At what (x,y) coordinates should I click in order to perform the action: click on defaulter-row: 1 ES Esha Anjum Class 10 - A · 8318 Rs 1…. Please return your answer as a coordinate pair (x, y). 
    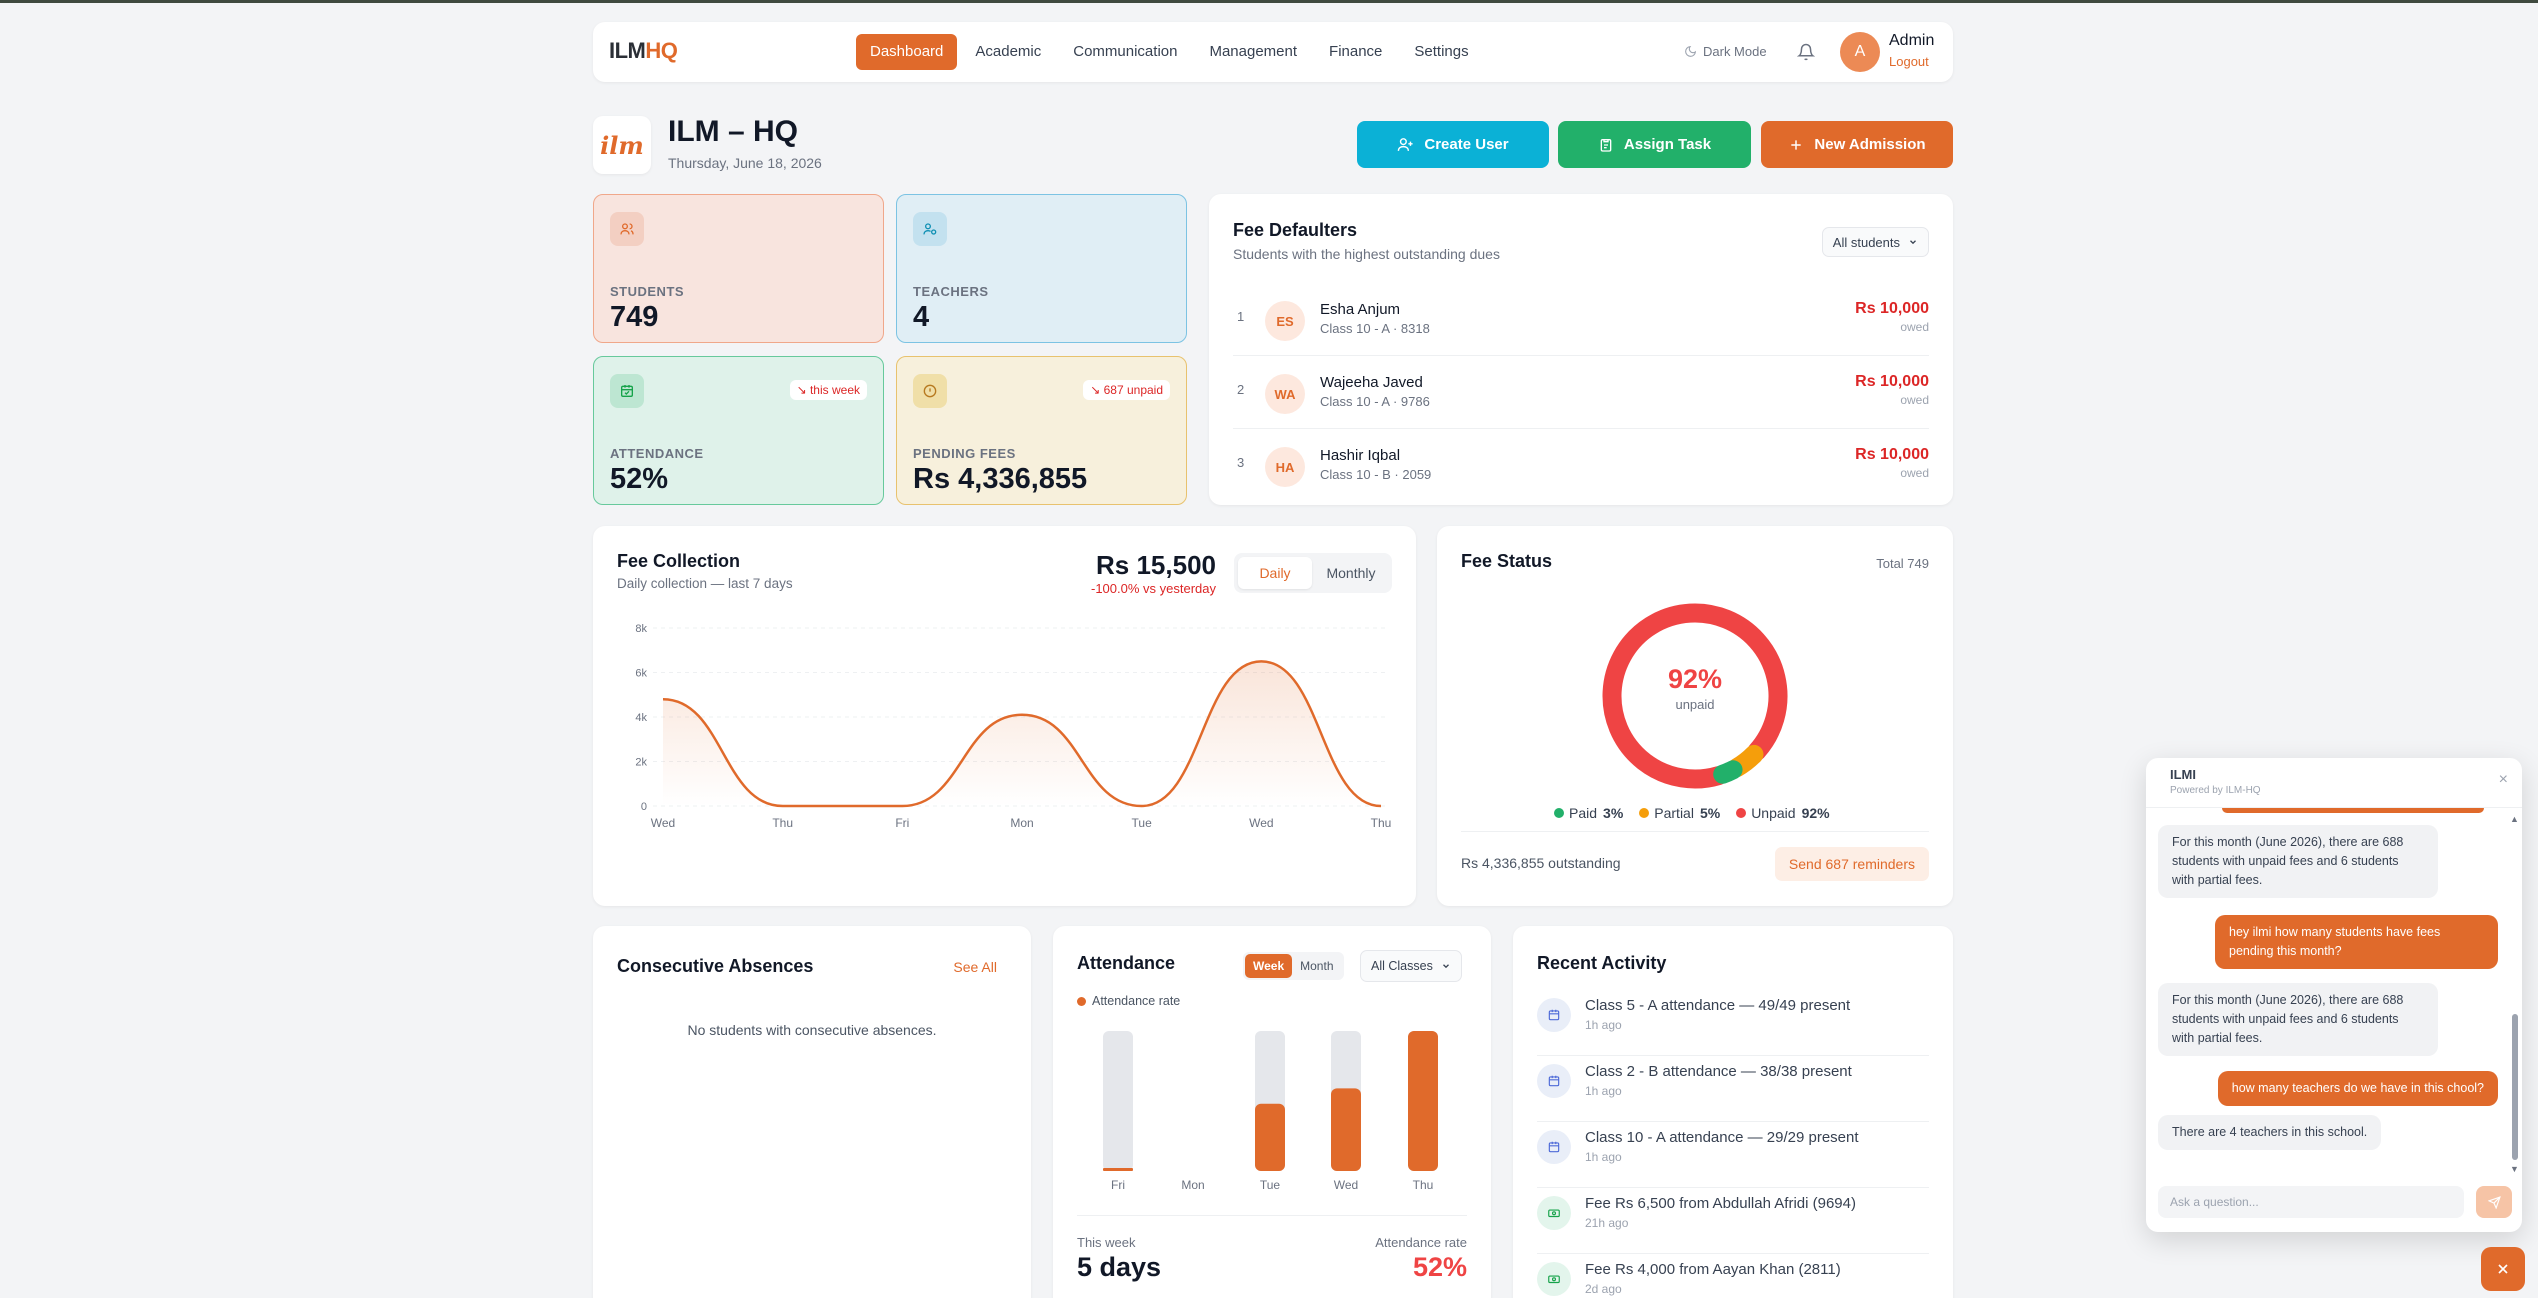
    Looking at the image, I should click on (1581, 319).